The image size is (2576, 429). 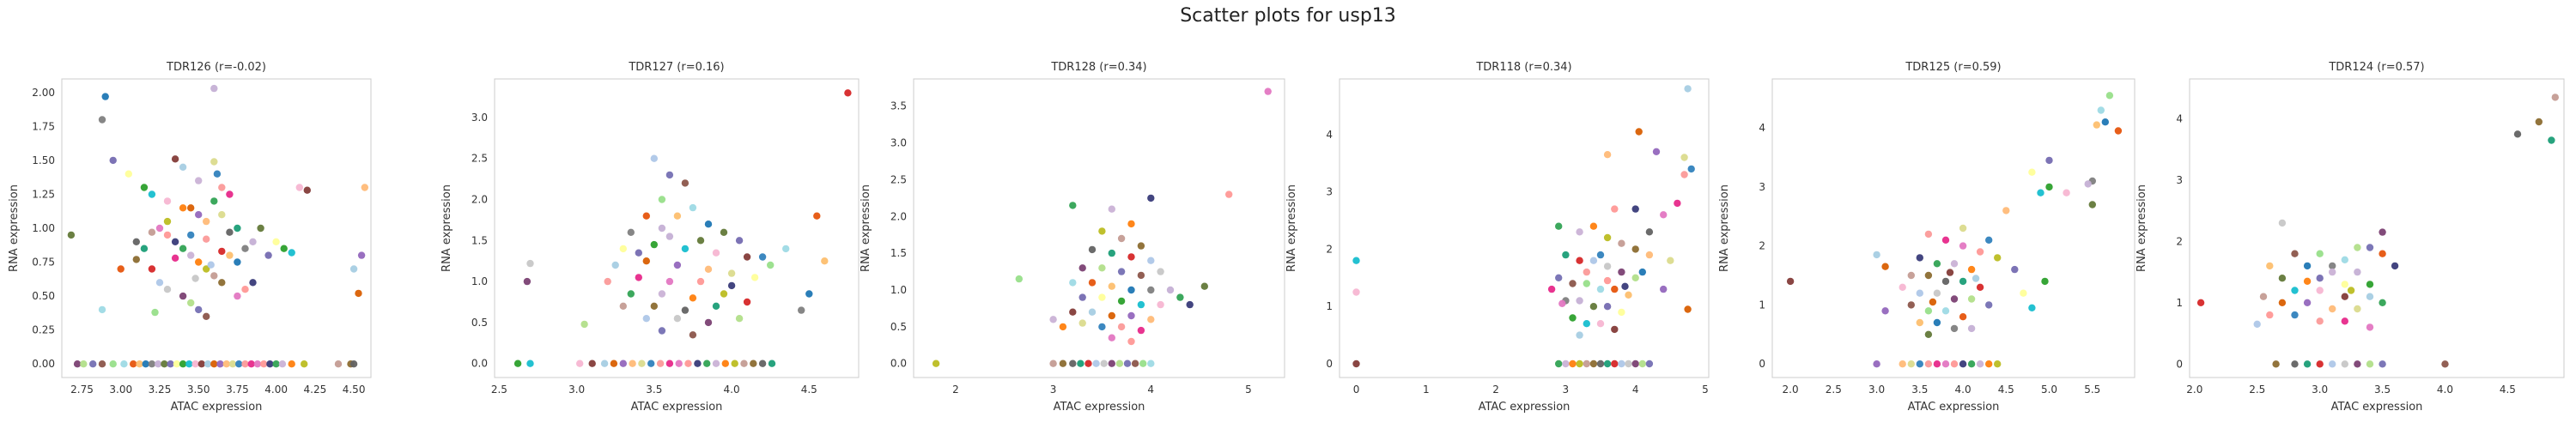 I want to click on y-tick-label: 0.5, so click(x=479, y=323).